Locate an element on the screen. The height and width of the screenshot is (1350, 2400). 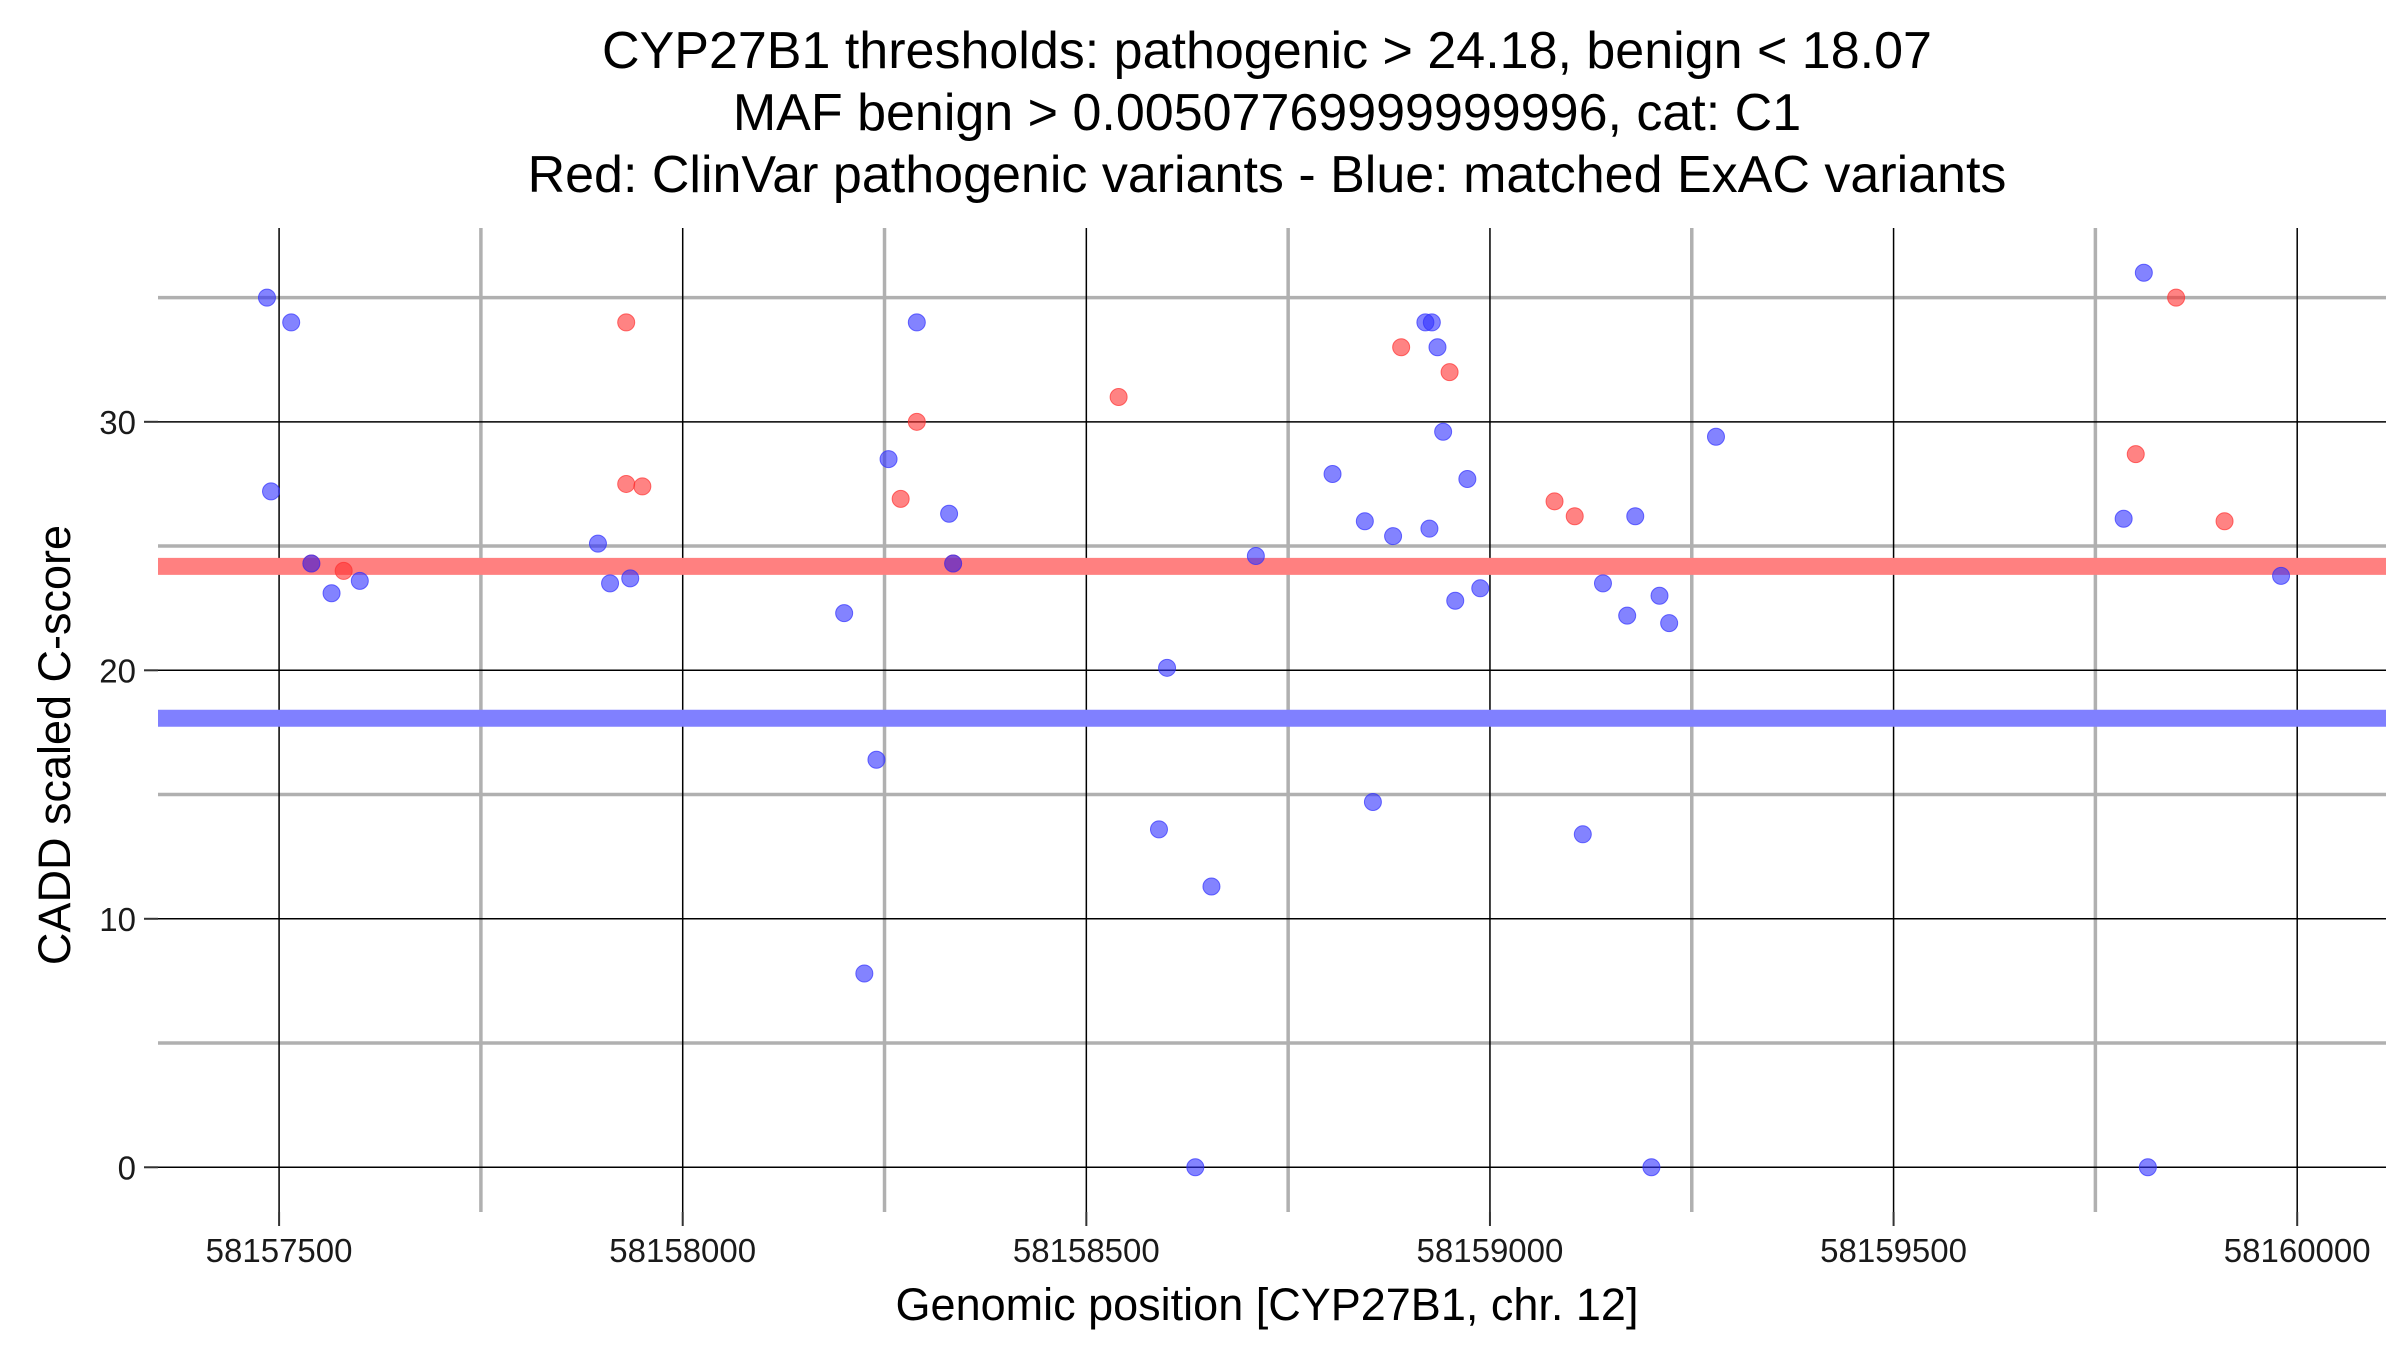
x-axis-title: Genomic position [CYP27B1, chr. 12] is located at coordinates (1267, 1304).